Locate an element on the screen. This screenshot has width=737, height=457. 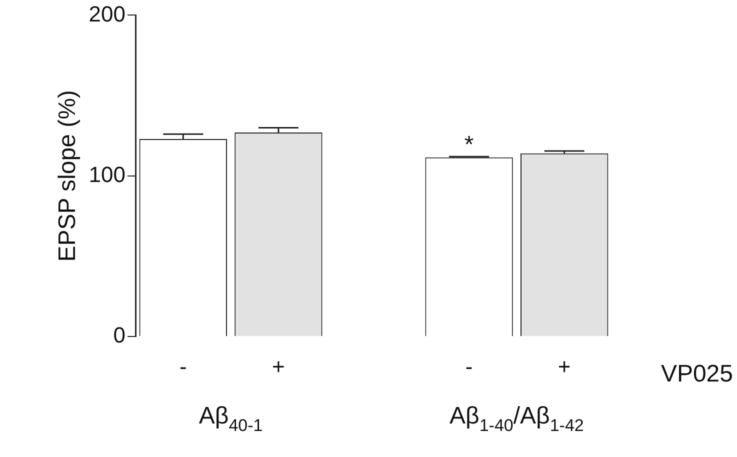
text: VP025 is located at coordinates (697, 374).